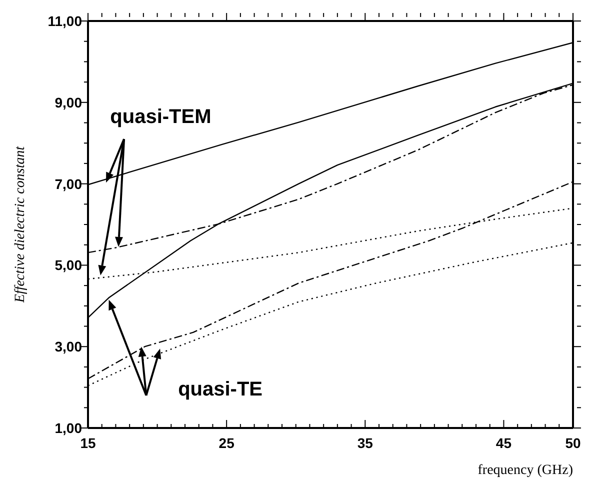 The image size is (596, 496). Describe the element at coordinates (88, 443) in the screenshot. I see `x-tick-label: 15` at that location.